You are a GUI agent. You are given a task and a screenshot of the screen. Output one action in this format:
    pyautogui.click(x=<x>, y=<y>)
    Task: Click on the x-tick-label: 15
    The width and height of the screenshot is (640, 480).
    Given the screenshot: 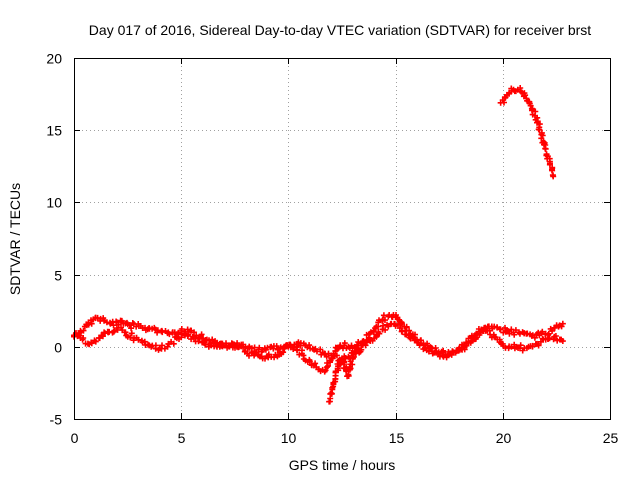 What is the action you would take?
    pyautogui.click(x=397, y=438)
    